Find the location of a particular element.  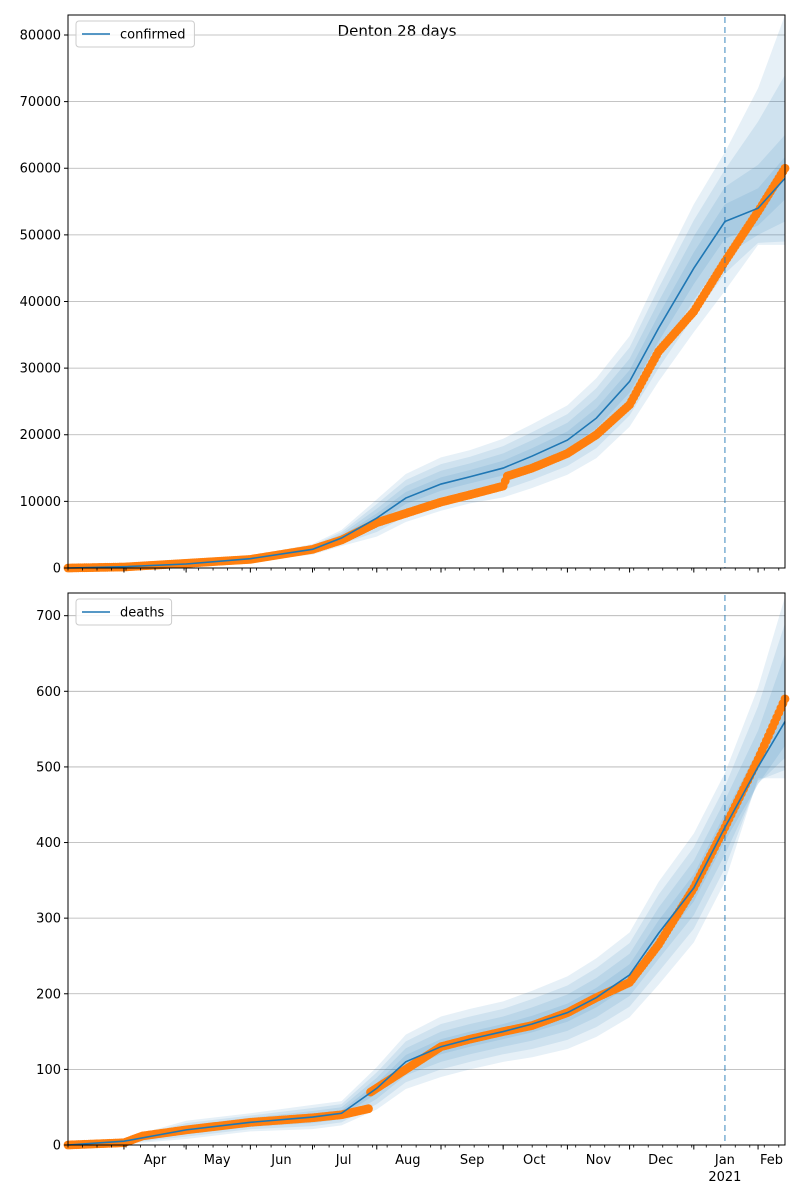

x-tick-label: May is located at coordinates (217, 1160).